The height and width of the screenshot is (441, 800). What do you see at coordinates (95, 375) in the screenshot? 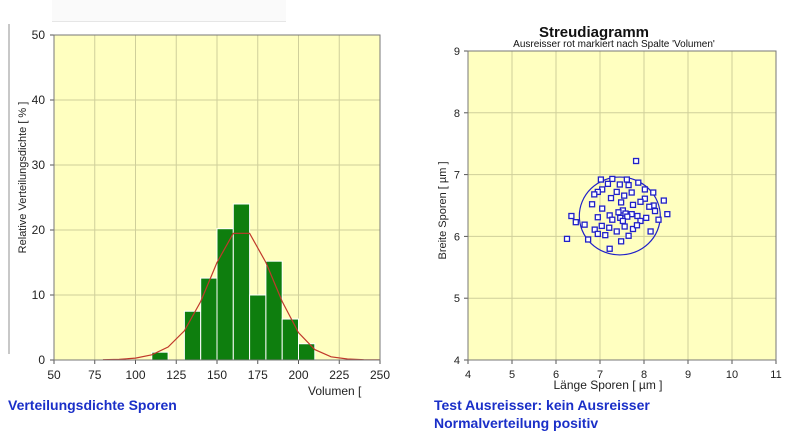
I see `hist-x-tick-label: 75` at bounding box center [95, 375].